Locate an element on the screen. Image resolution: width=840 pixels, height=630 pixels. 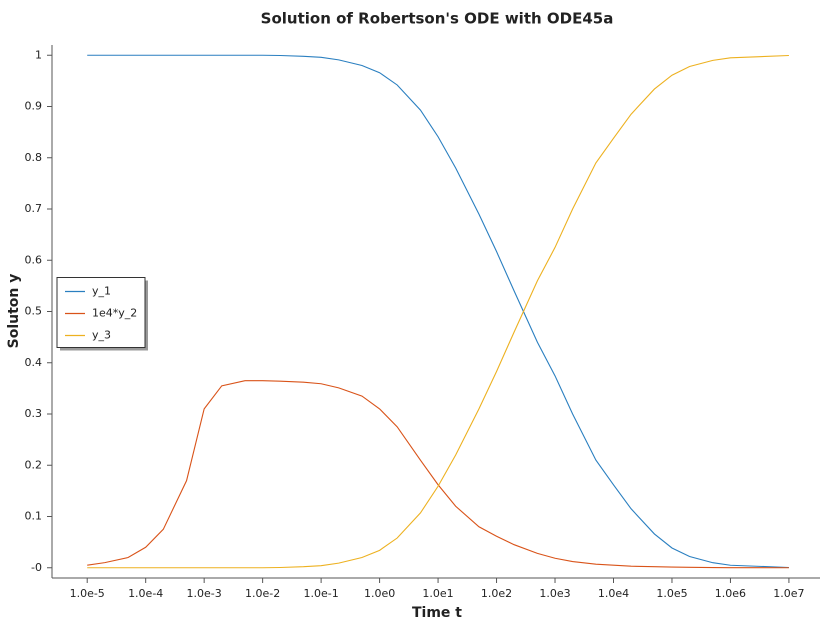
x-axis-label: Time t is located at coordinates (437, 613).